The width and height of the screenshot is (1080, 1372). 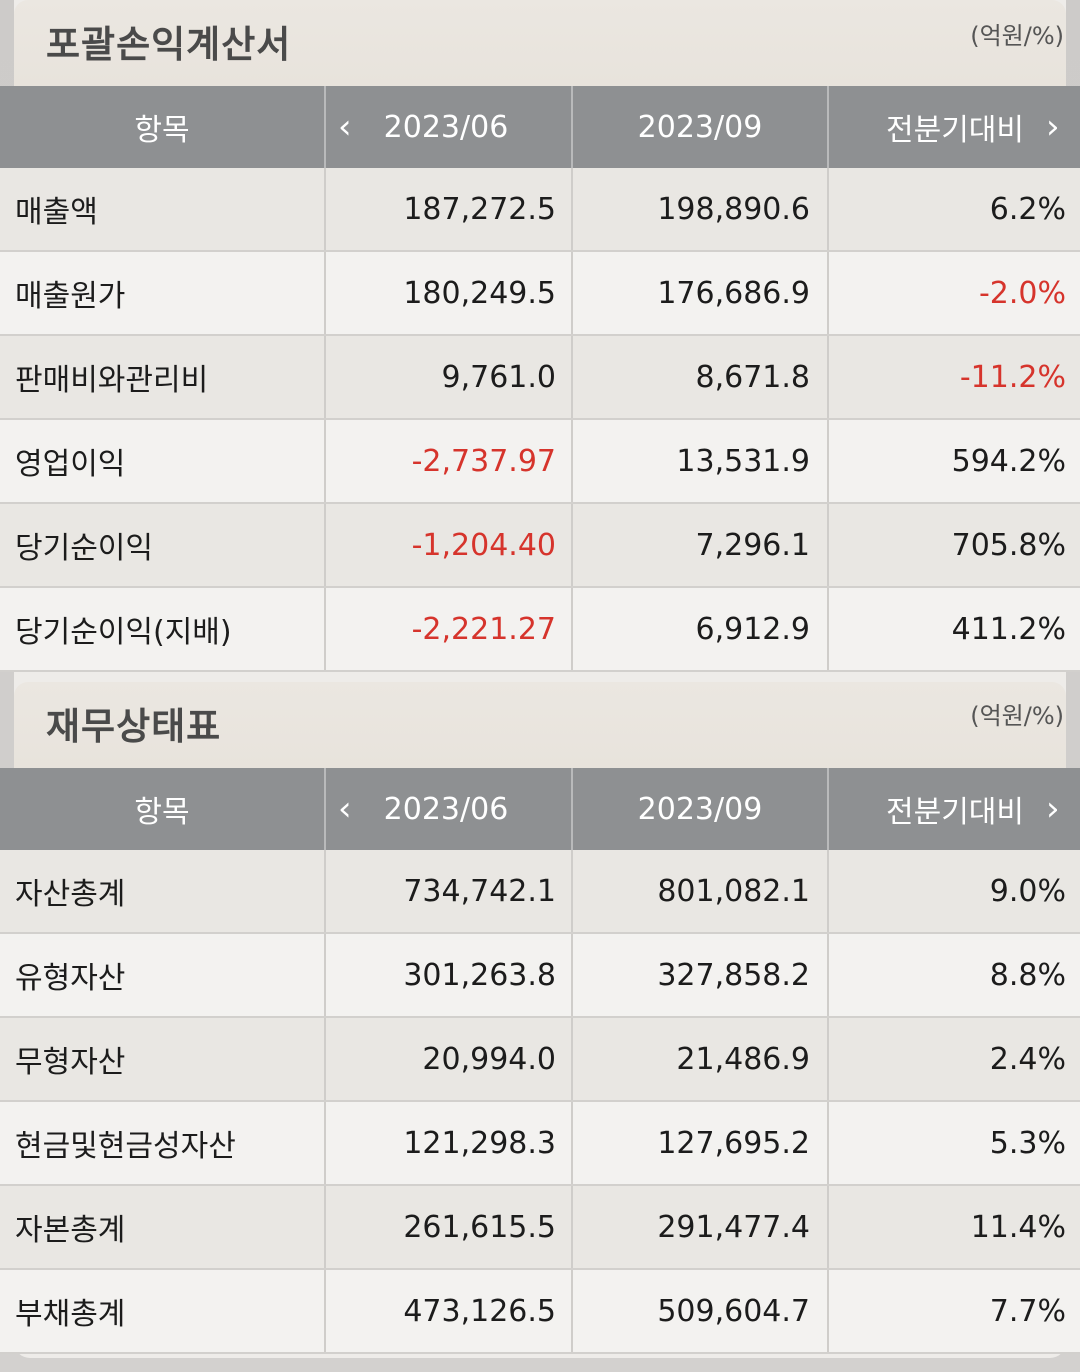 What do you see at coordinates (70, 1062) in the screenshot?
I see `row-label: 무형자산` at bounding box center [70, 1062].